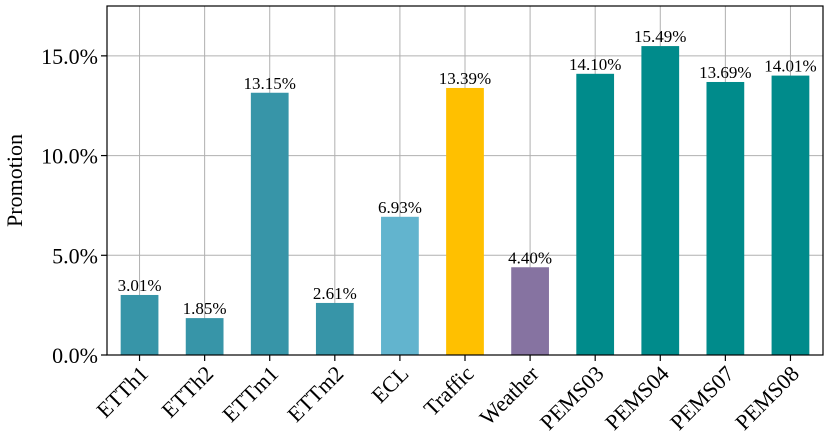  I want to click on data-label: 4.40%, so click(530, 257).